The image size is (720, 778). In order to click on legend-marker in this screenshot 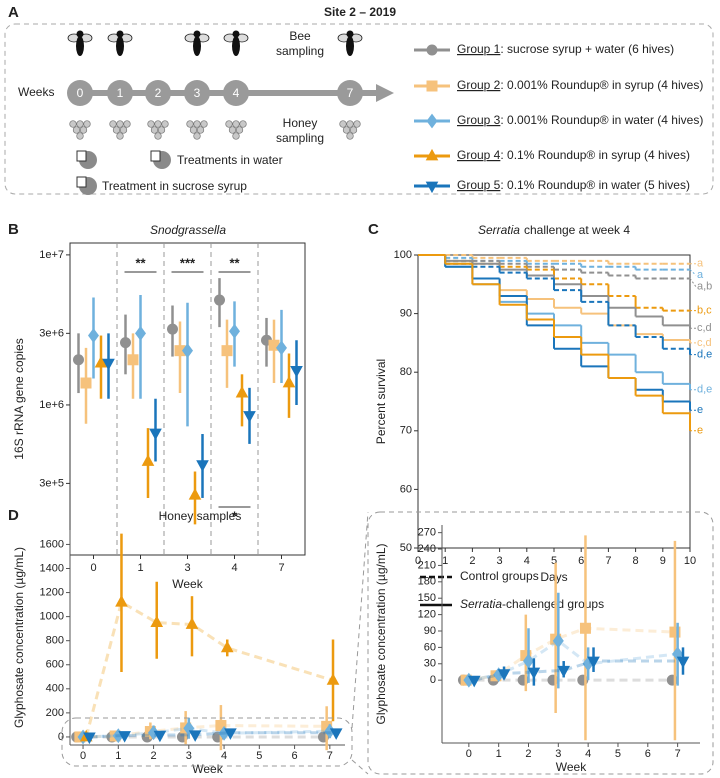, I will do `click(432, 50)`.